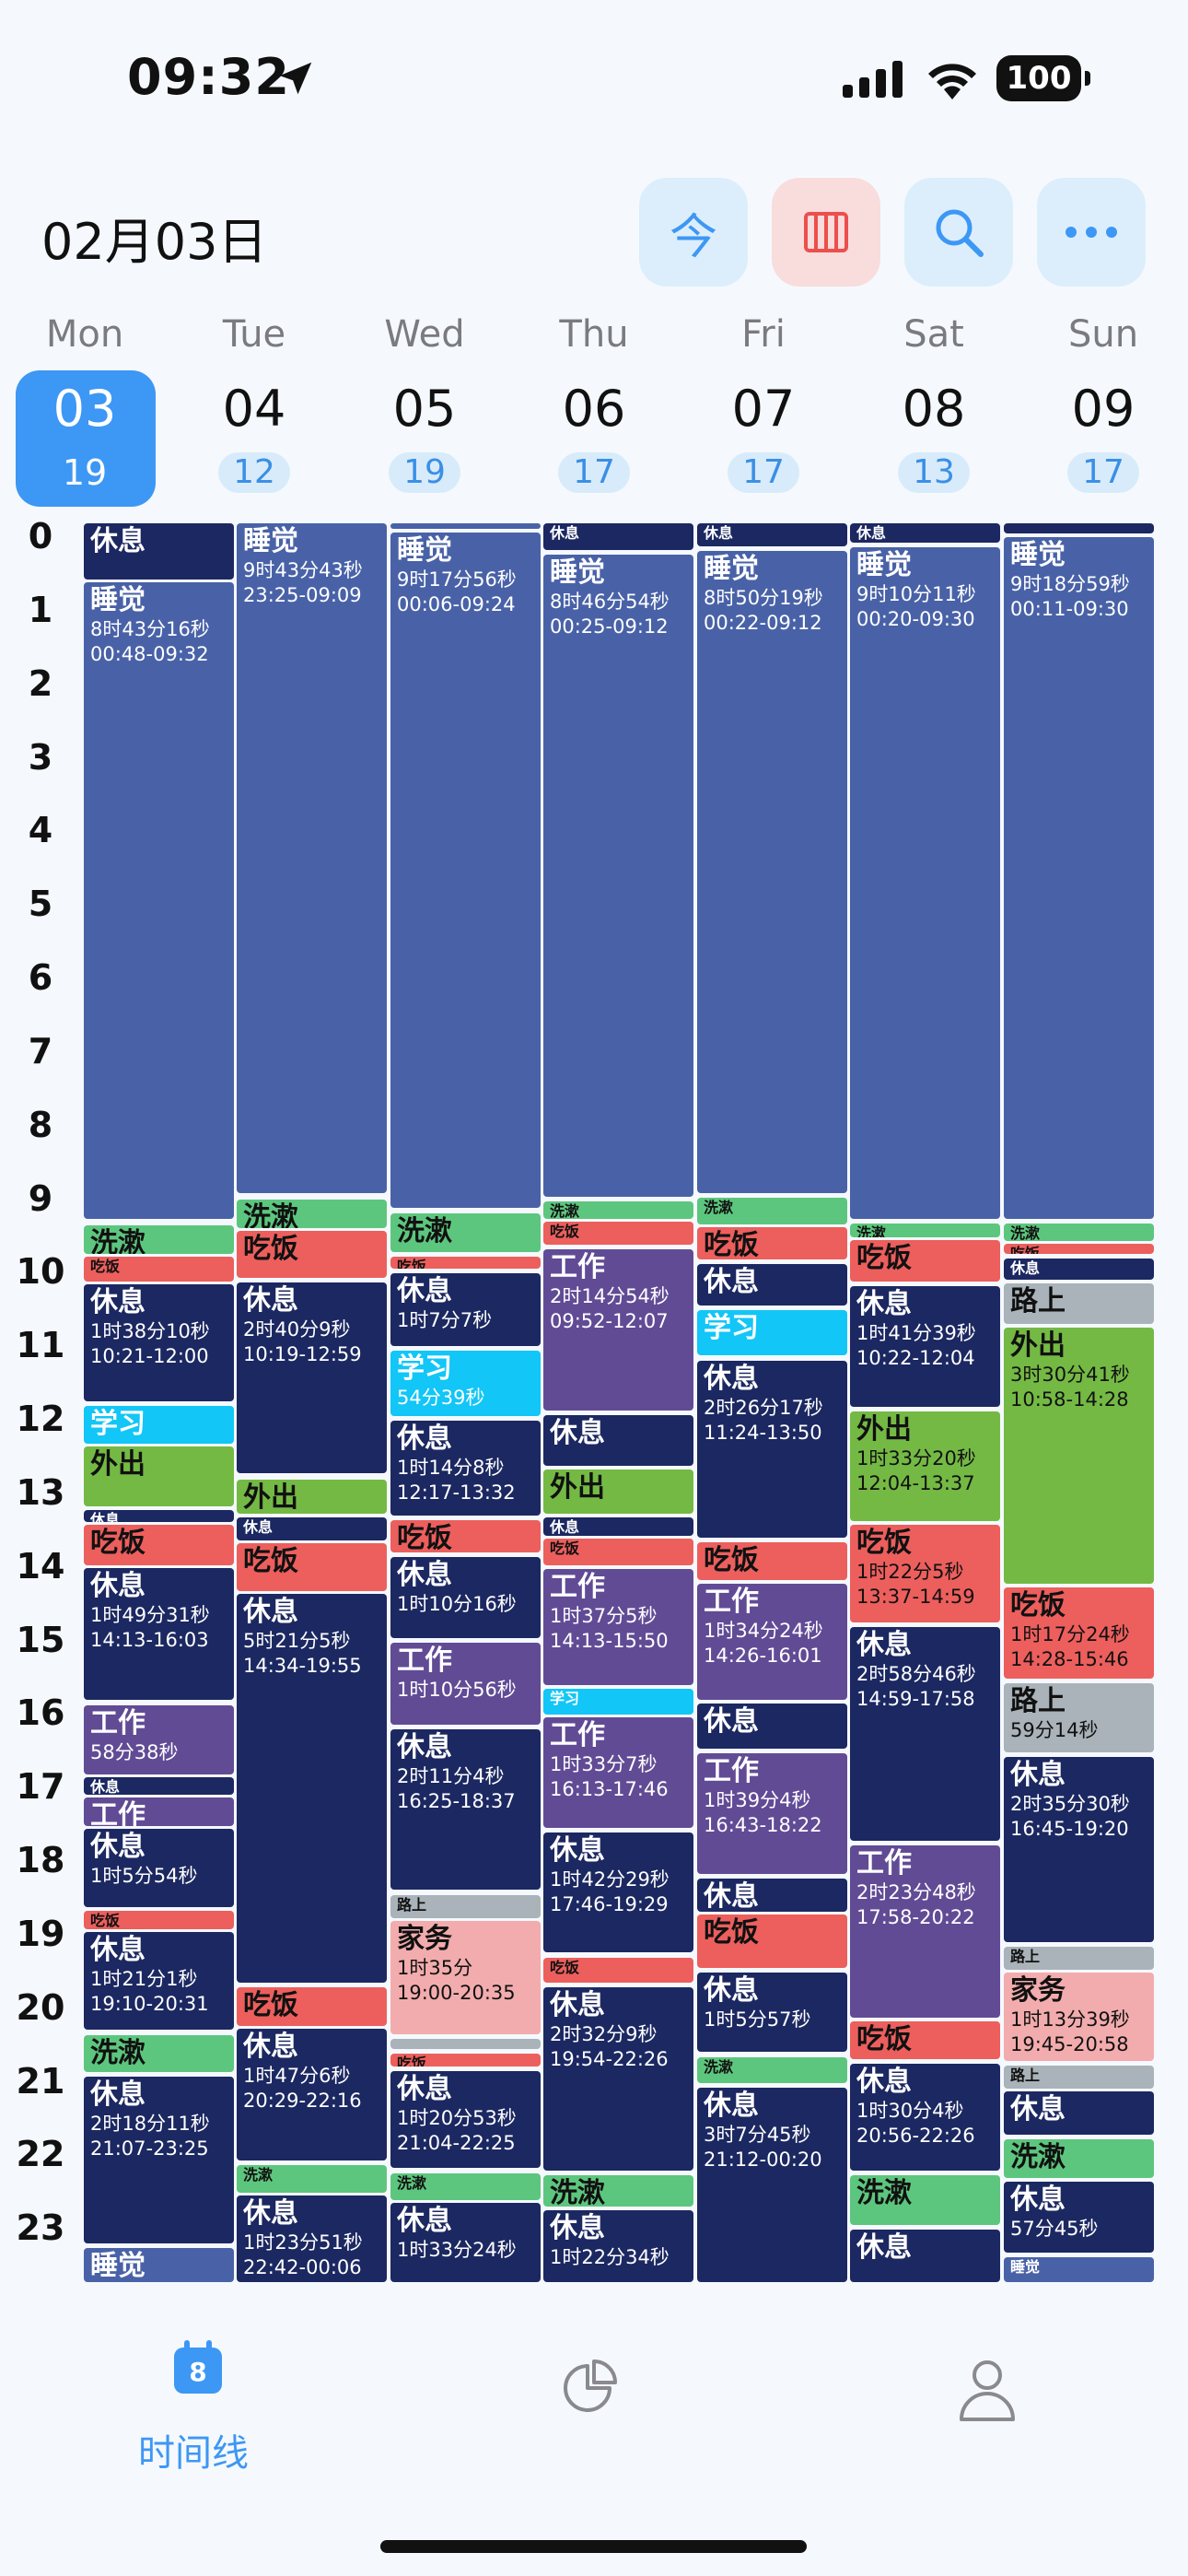 The image size is (1188, 2576). I want to click on event-block-rest: 休息 1时22分34秒, so click(618, 2246).